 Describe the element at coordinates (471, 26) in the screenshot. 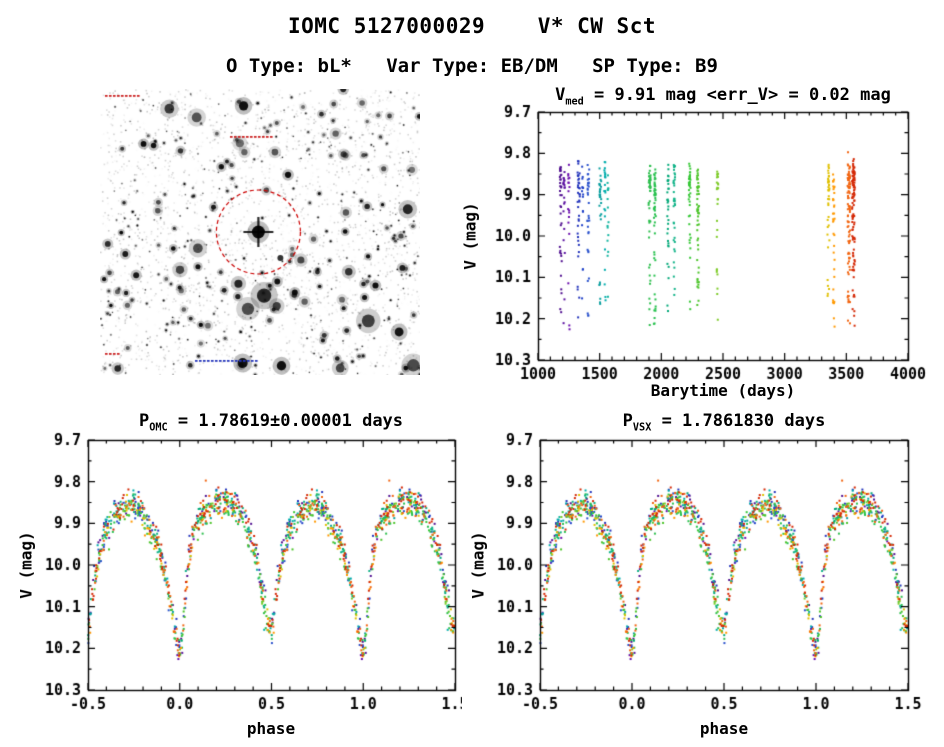

I see `page-title: IOMC 5127000029 V* CW Sct` at that location.